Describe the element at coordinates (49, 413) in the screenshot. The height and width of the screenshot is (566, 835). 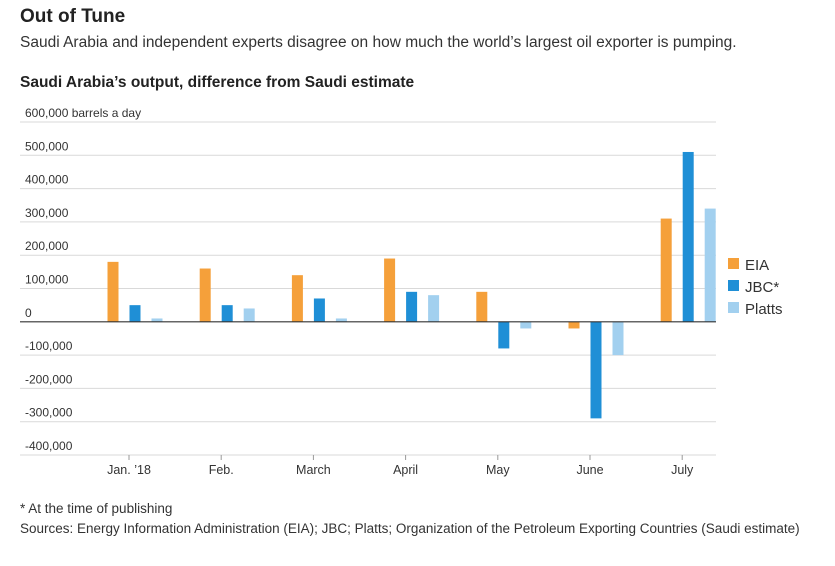
I see `y-tick-label: -300,000` at that location.